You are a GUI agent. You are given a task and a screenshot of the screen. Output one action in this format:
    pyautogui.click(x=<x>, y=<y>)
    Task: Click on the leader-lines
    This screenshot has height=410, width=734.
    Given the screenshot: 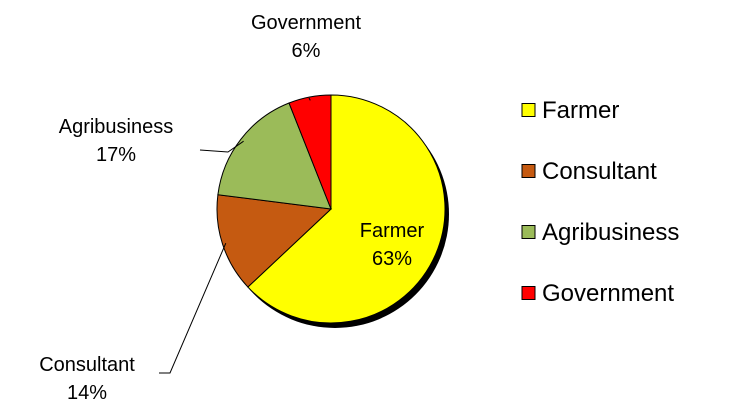 What is the action you would take?
    pyautogui.click(x=235, y=235)
    